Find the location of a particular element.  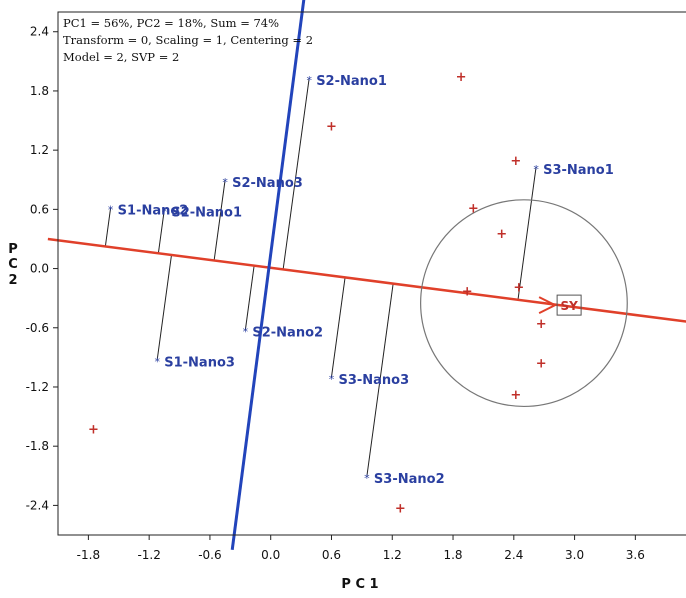

info-line-3: Model = 2, SVP = 2 is located at coordinates (121, 57).